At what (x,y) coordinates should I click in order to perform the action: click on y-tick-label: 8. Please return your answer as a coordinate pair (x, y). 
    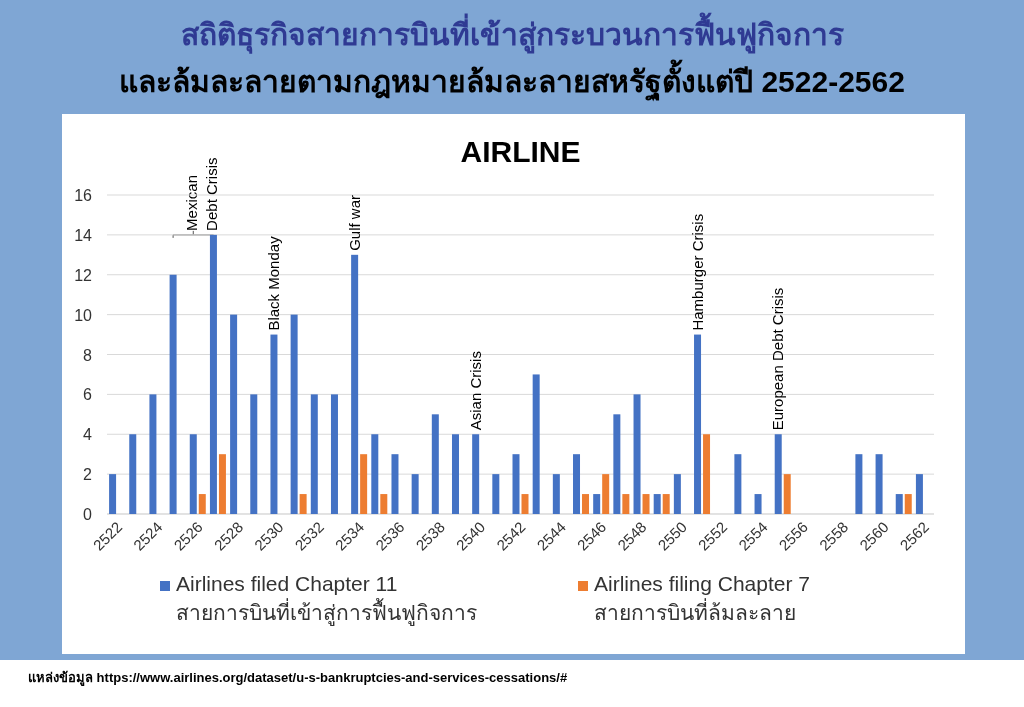
    Looking at the image, I should click on (88, 355).